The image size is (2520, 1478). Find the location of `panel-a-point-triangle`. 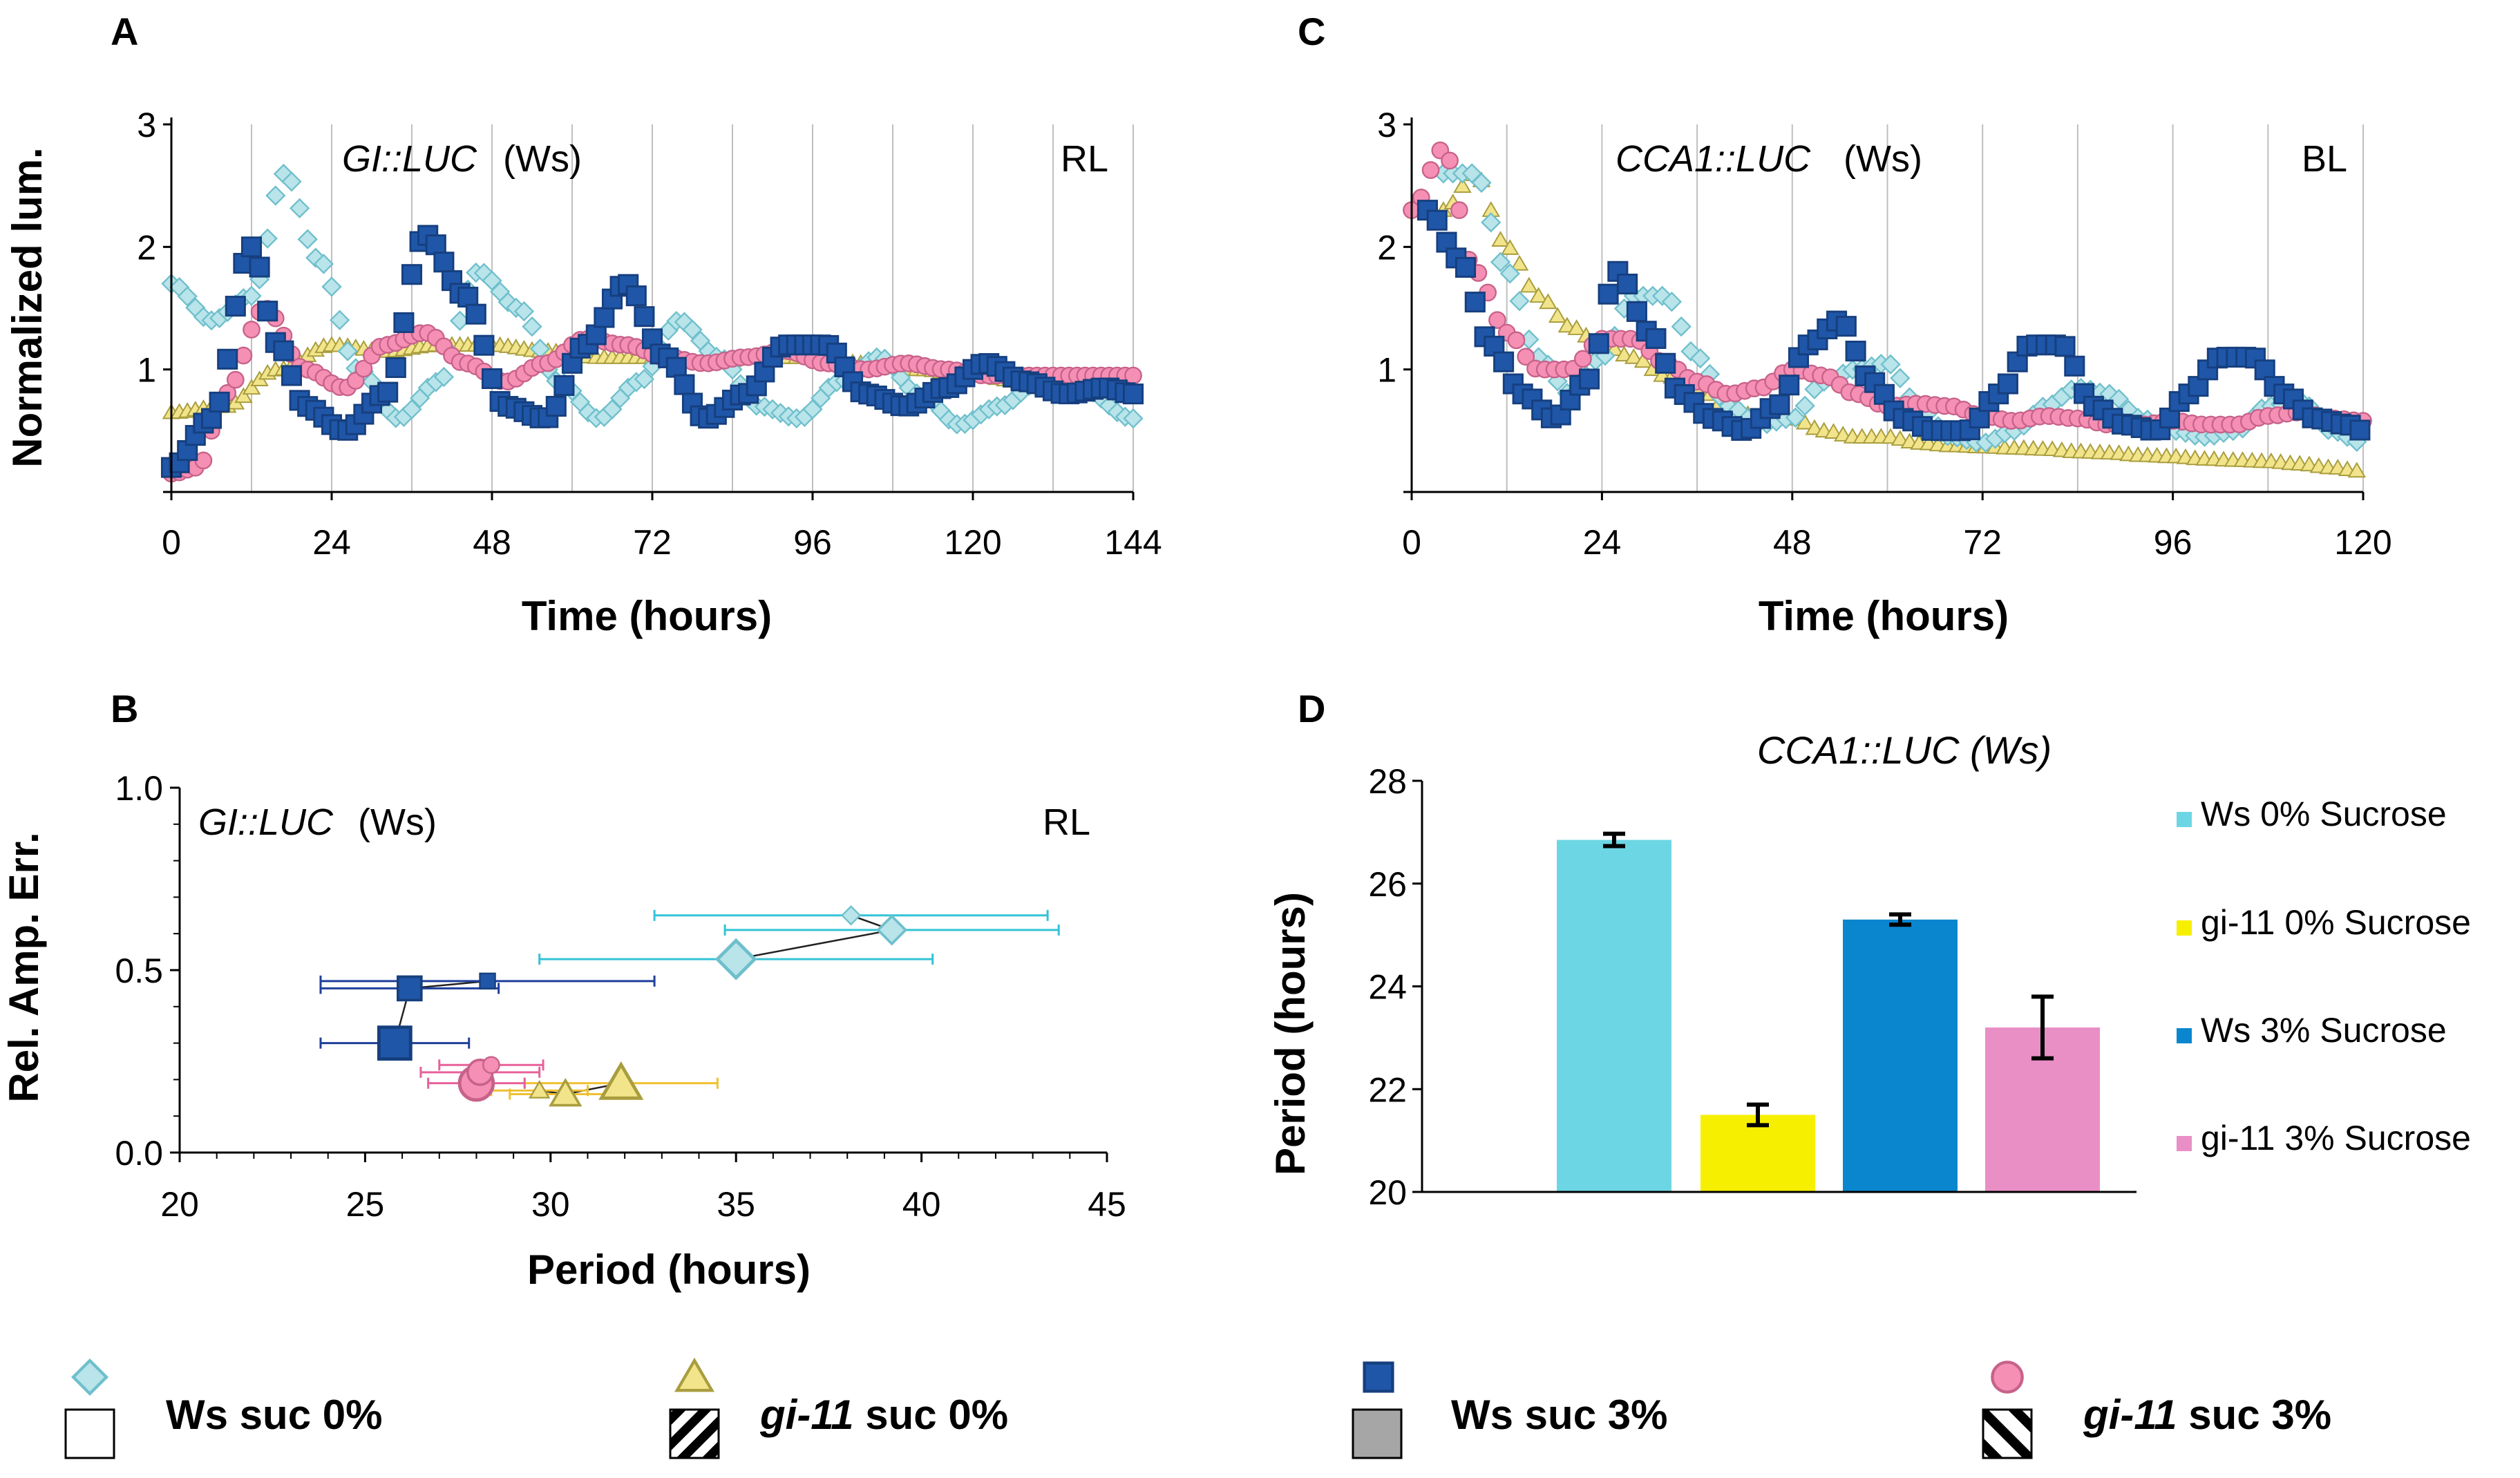

panel-a-point-triangle is located at coordinates (251, 387).